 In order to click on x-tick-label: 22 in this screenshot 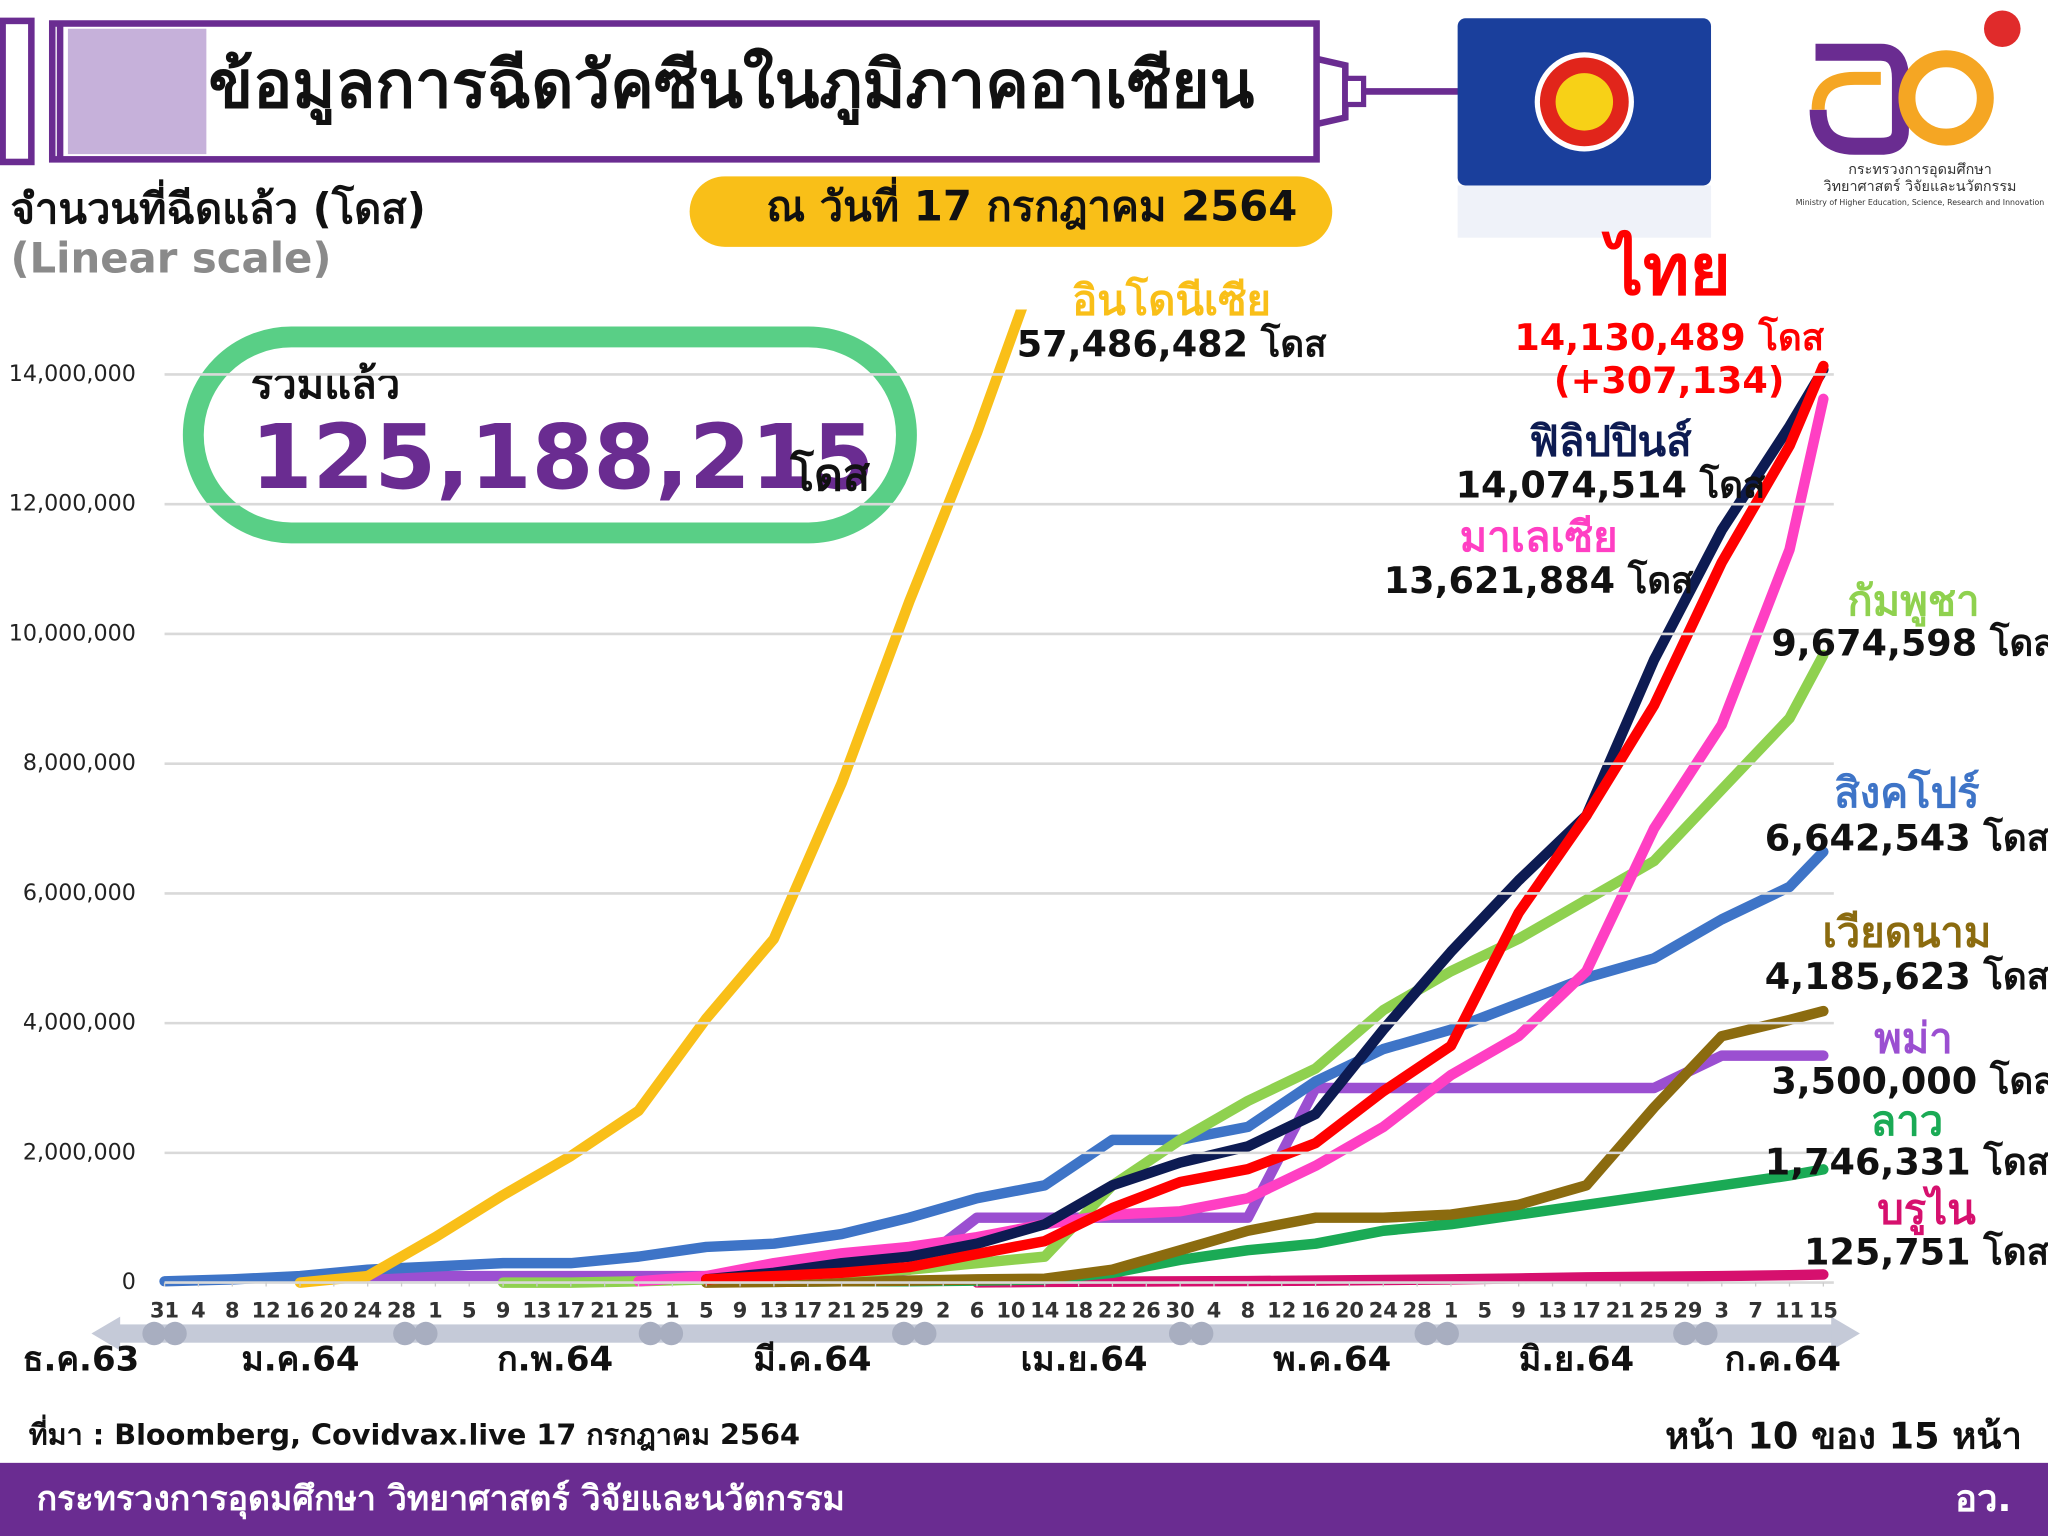, I will do `click(1112, 1310)`.